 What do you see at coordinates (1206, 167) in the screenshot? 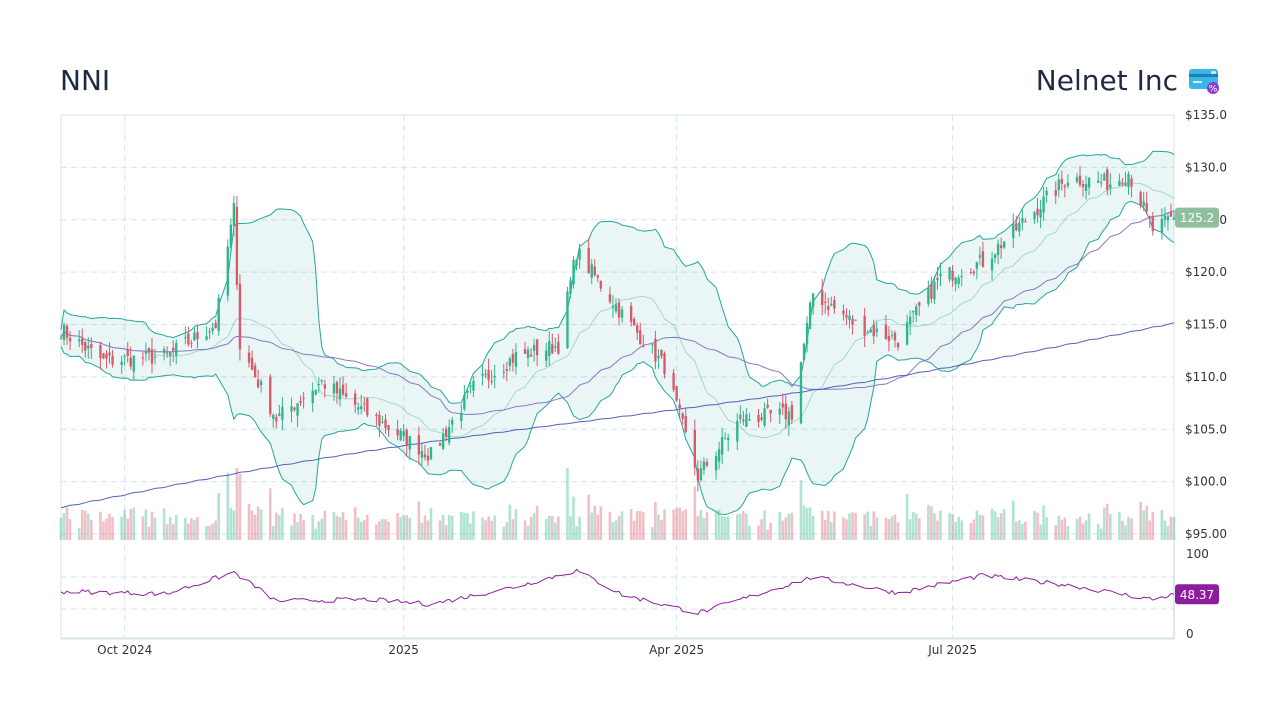
I see `price-tick-label: $130.0` at bounding box center [1206, 167].